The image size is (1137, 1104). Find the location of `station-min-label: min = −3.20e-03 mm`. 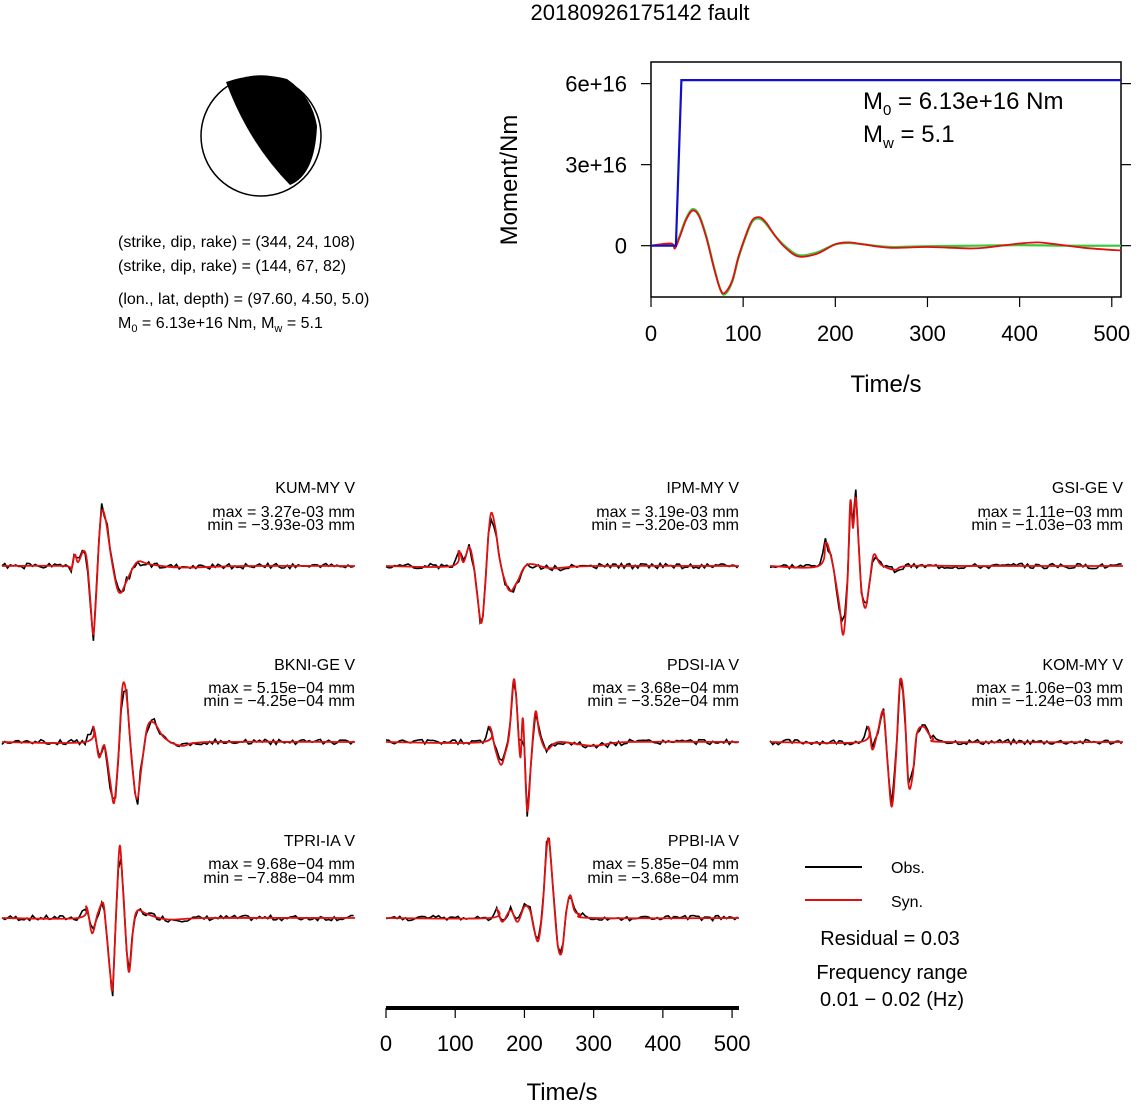

station-min-label: min = −3.20e-03 mm is located at coordinates (665, 525).